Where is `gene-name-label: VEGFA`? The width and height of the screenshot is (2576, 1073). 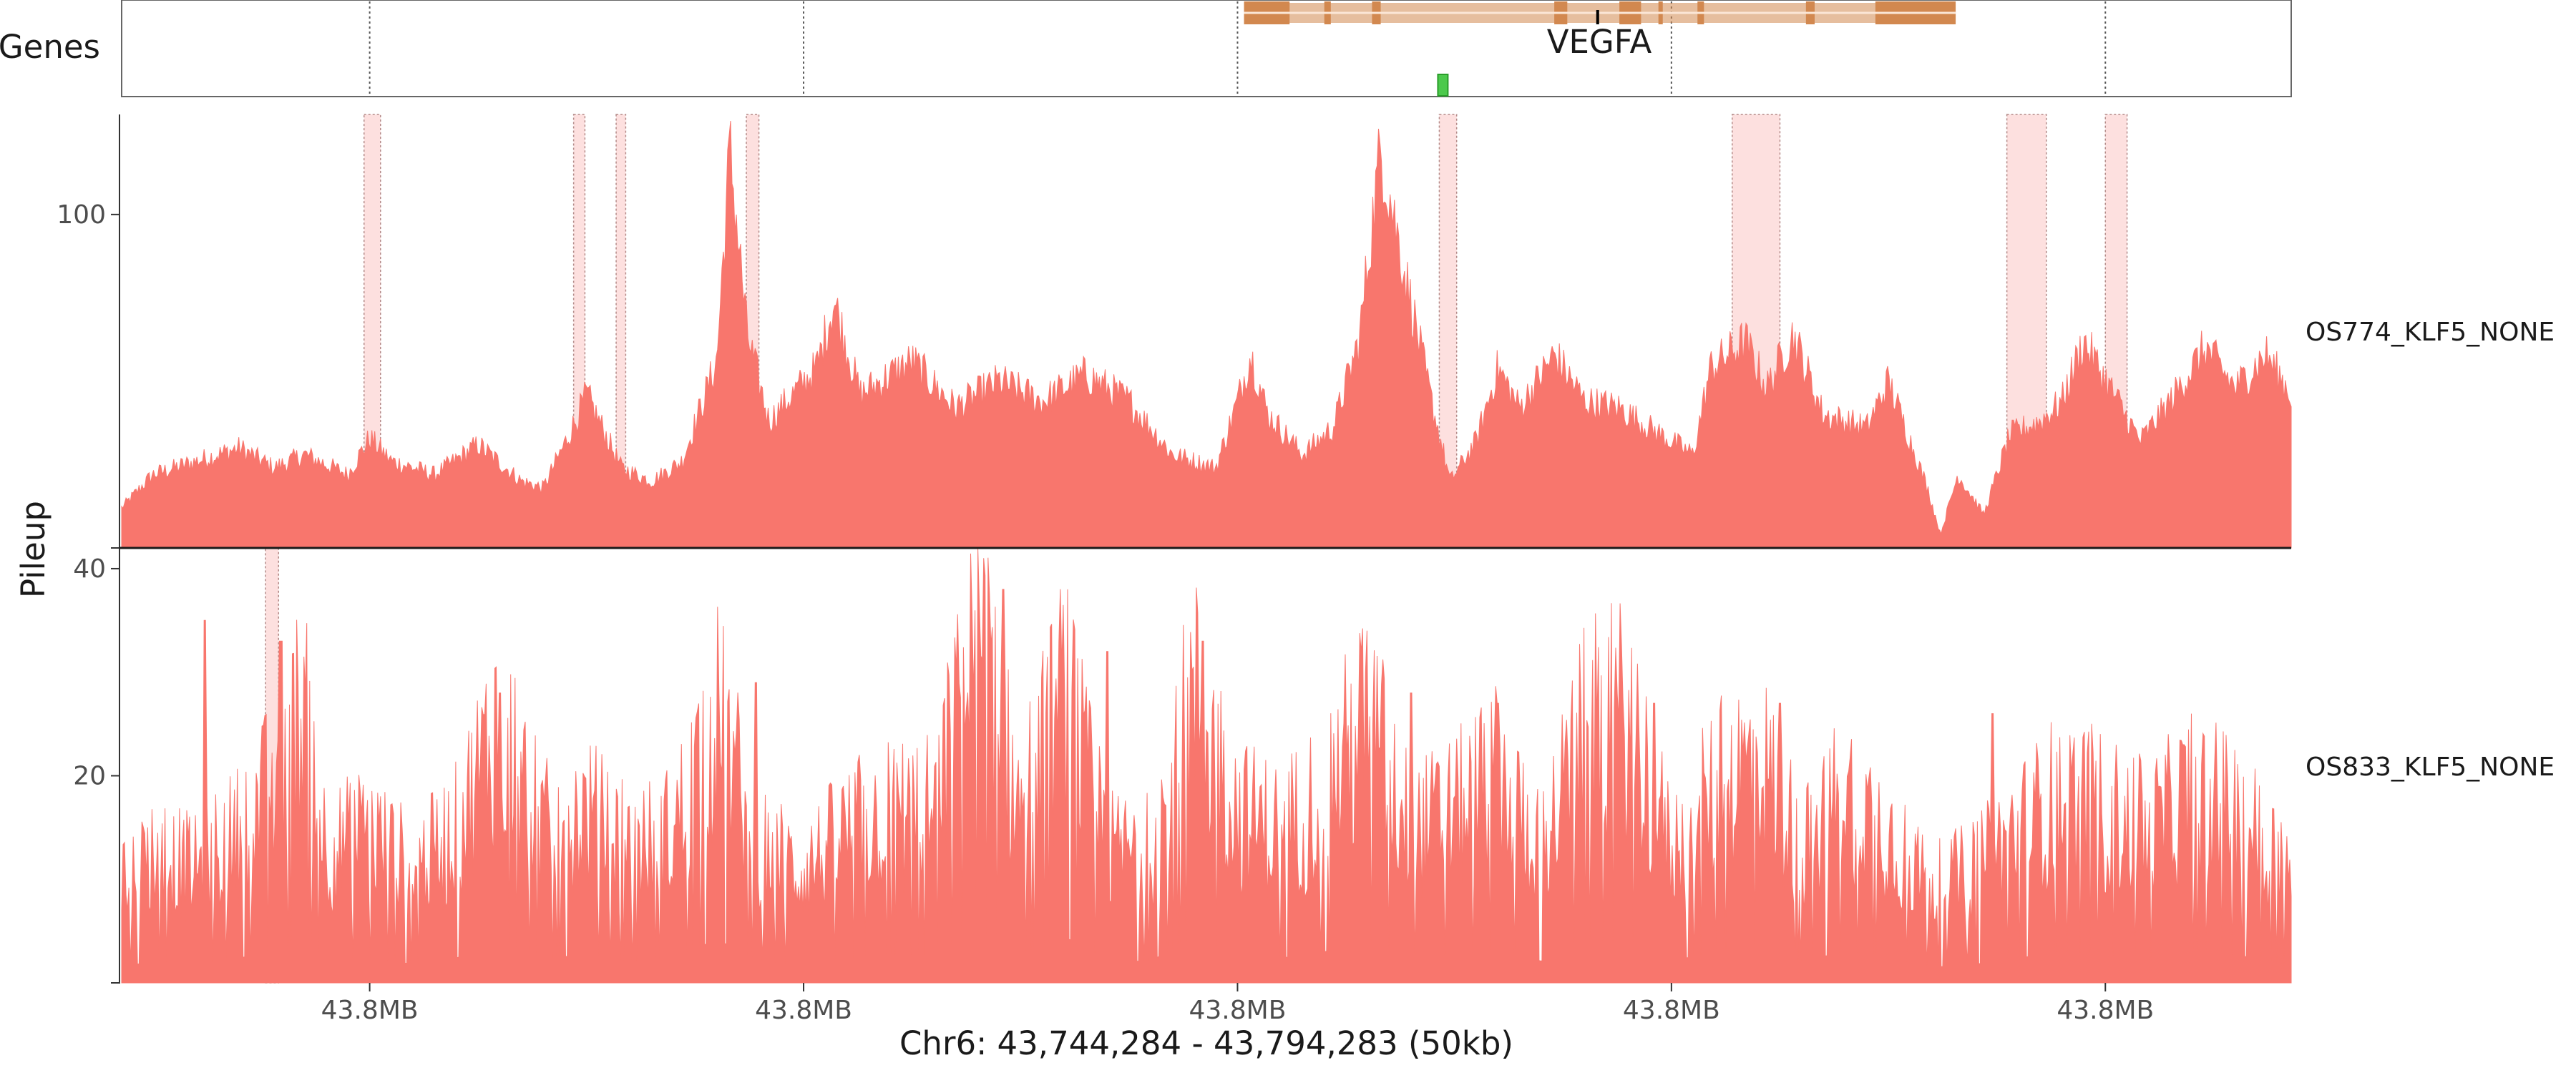 gene-name-label: VEGFA is located at coordinates (1599, 42).